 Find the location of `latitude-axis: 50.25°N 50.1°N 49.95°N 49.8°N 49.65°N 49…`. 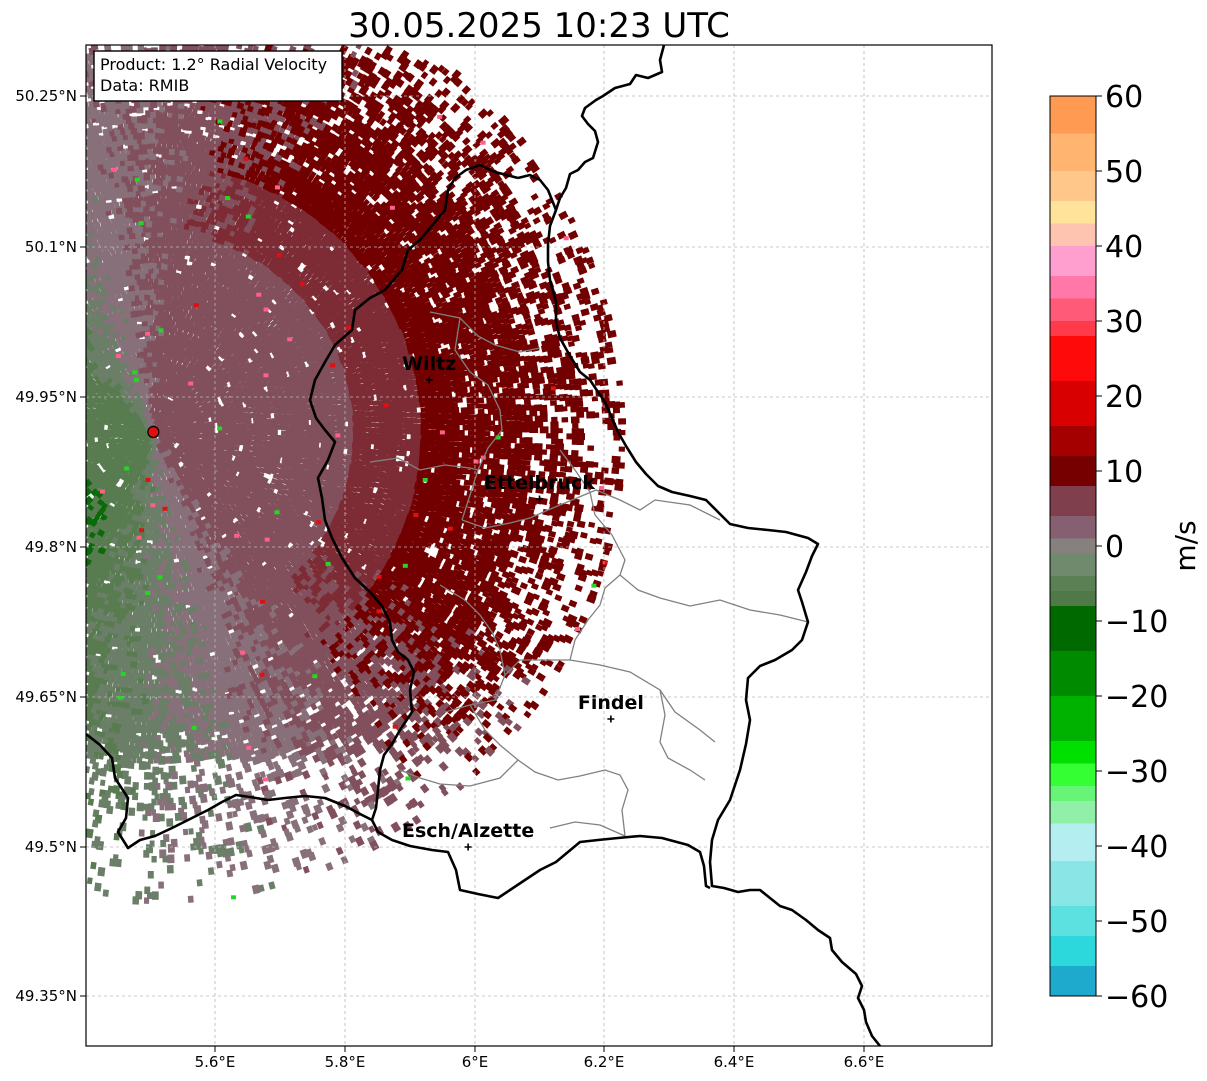

latitude-axis: 50.25°N 50.1°N 49.95°N 49.8°N 49.65°N 49… is located at coordinates (50, 546).